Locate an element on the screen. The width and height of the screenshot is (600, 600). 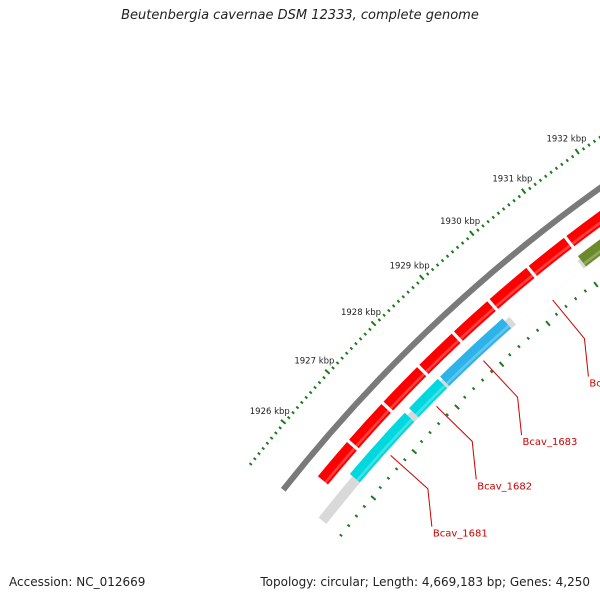
kbp-tick-label: 1928 kbp is located at coordinates (361, 313).